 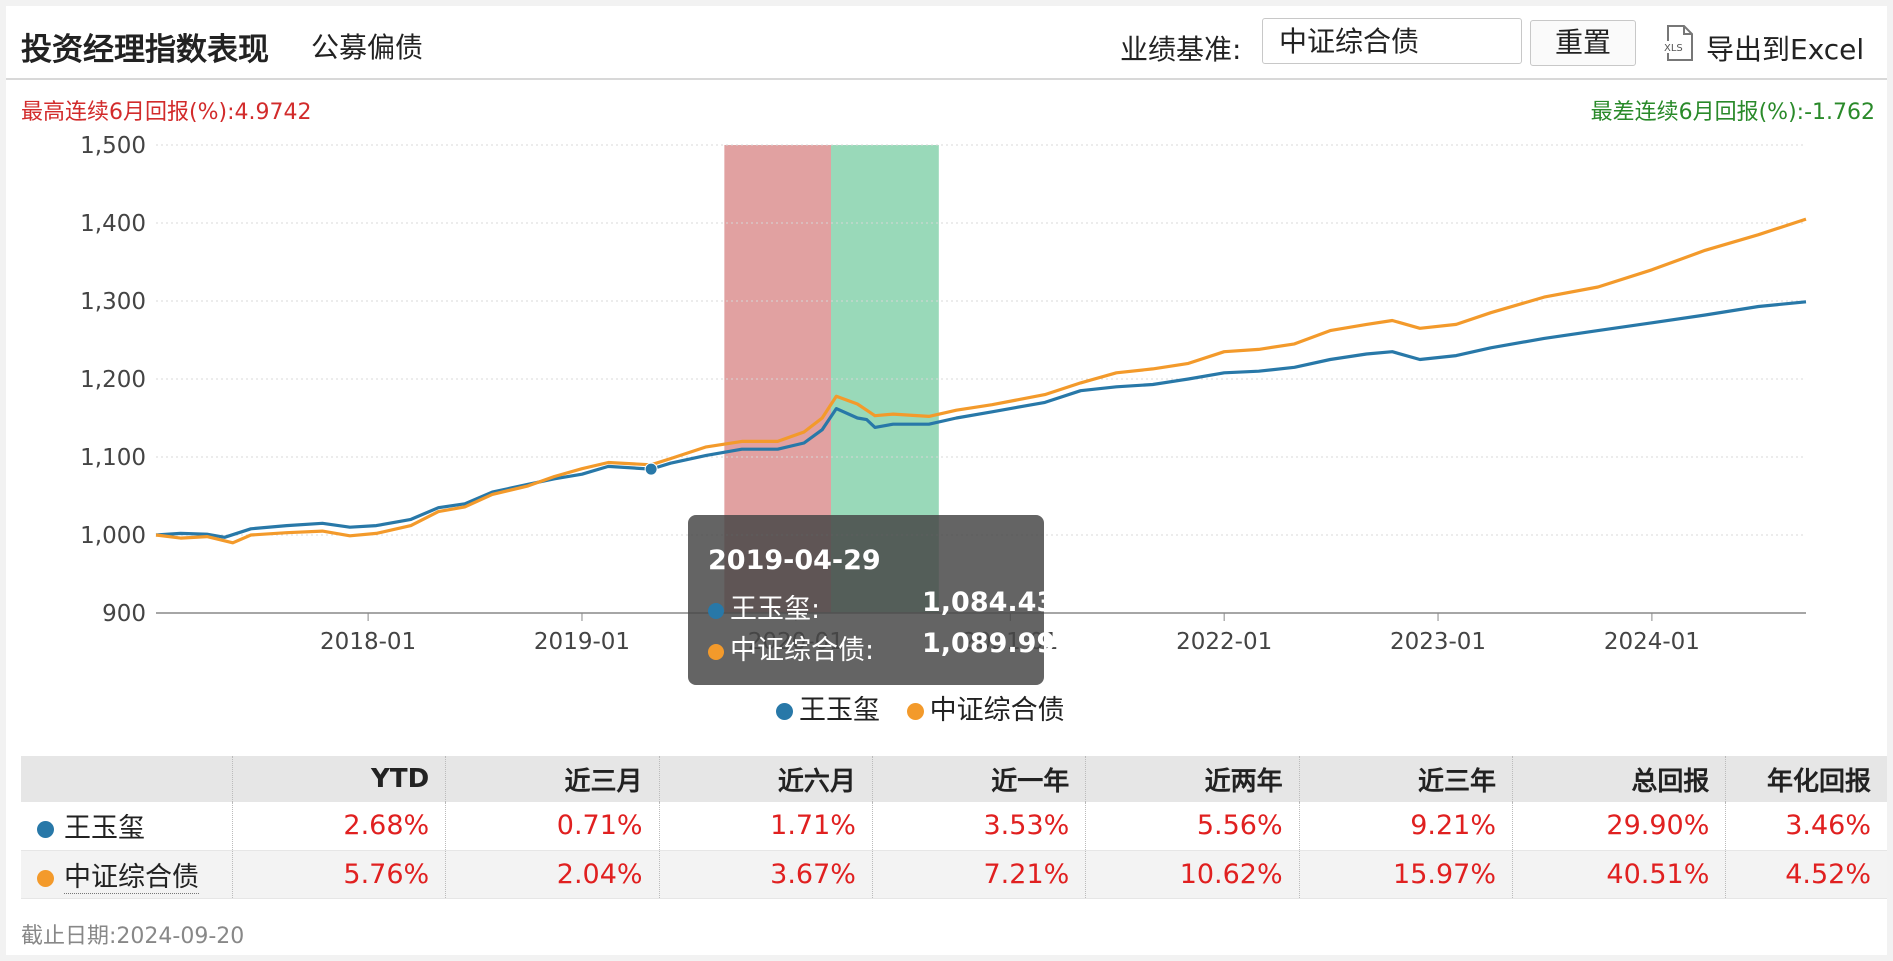 What do you see at coordinates (979, 826) in the screenshot?
I see `table-cell: 3.53%` at bounding box center [979, 826].